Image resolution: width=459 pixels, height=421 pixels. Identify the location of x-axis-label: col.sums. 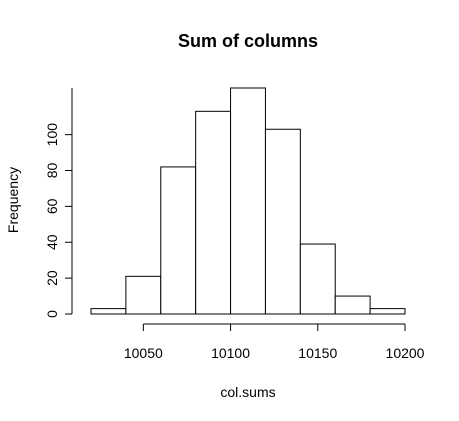
(247, 392).